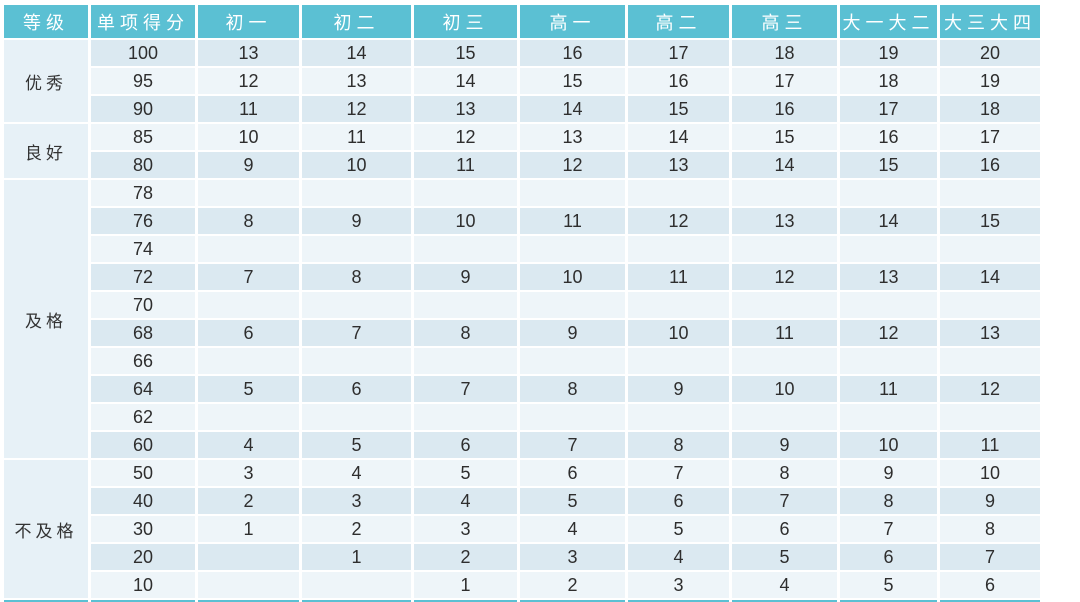 The height and width of the screenshot is (602, 1080). I want to click on score-cell: 85, so click(143, 137).